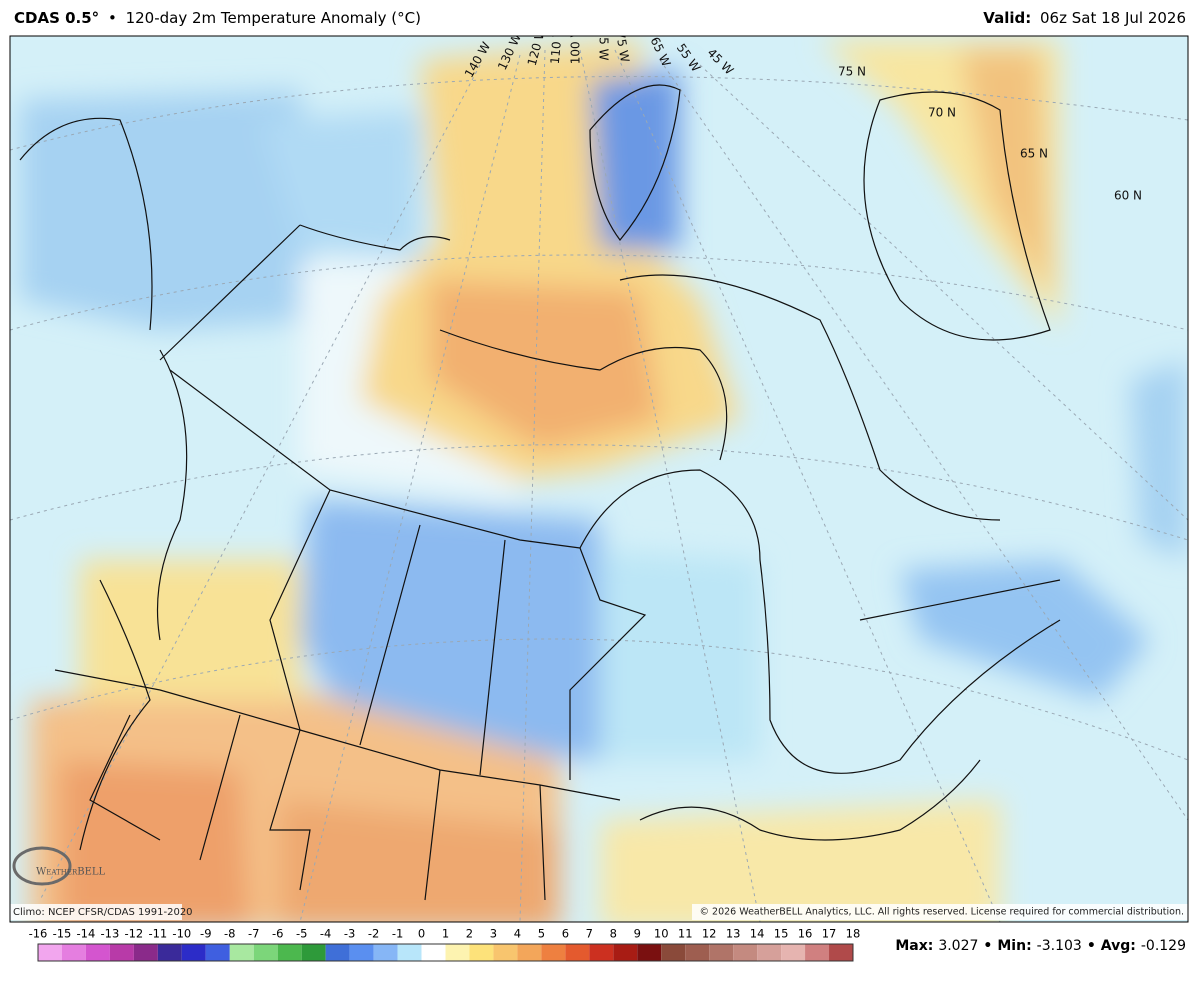 The image size is (1200, 981). Describe the element at coordinates (990, 134) in the screenshot. I see `lat-labels: 75 N 70 N 65 N 60 N` at that location.